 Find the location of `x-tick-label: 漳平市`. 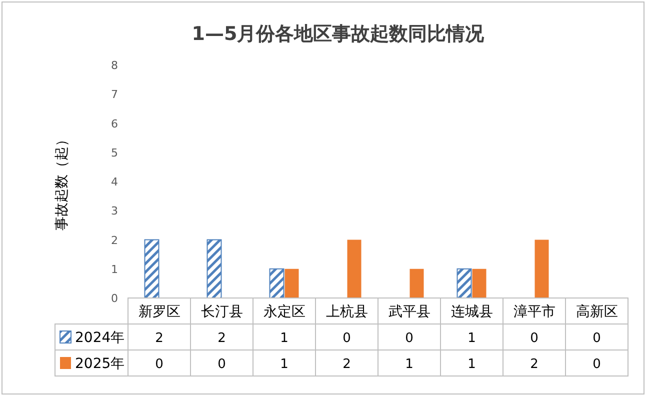

x-tick-label: 漳平市 is located at coordinates (534, 312).